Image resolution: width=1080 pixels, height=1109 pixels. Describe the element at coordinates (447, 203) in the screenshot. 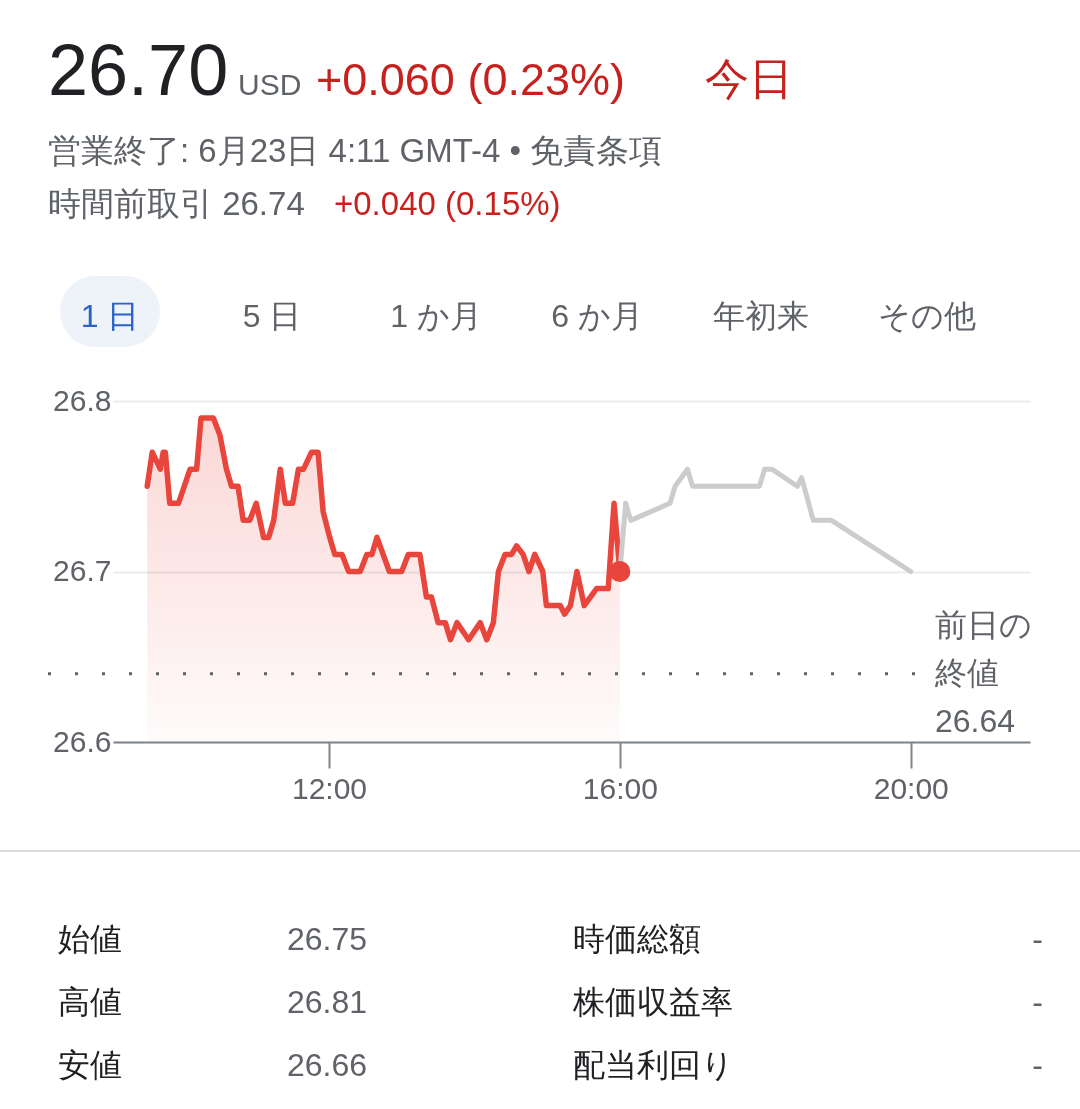

I see `text: +0.040 (0.15%)` at that location.